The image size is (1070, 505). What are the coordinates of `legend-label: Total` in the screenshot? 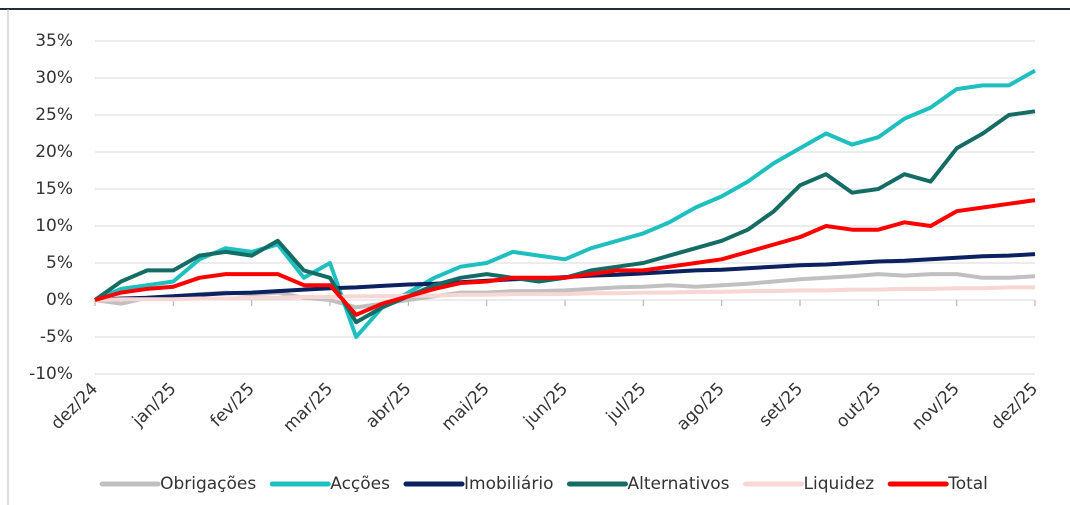 It's located at (967, 484).